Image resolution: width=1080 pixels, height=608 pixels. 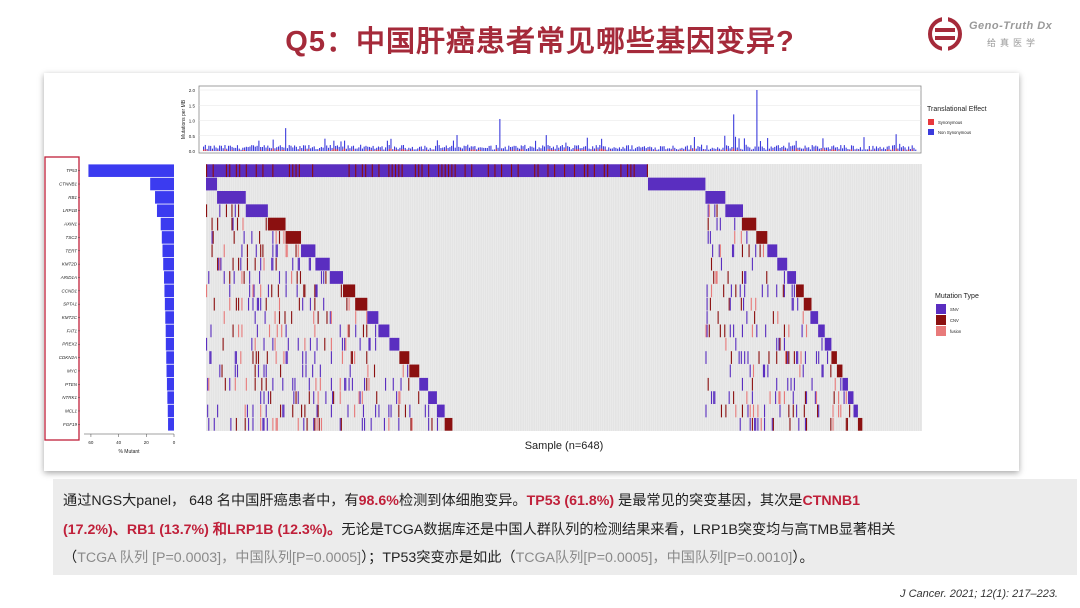 I want to click on percent-axis-tick-label: 20, so click(x=147, y=442).